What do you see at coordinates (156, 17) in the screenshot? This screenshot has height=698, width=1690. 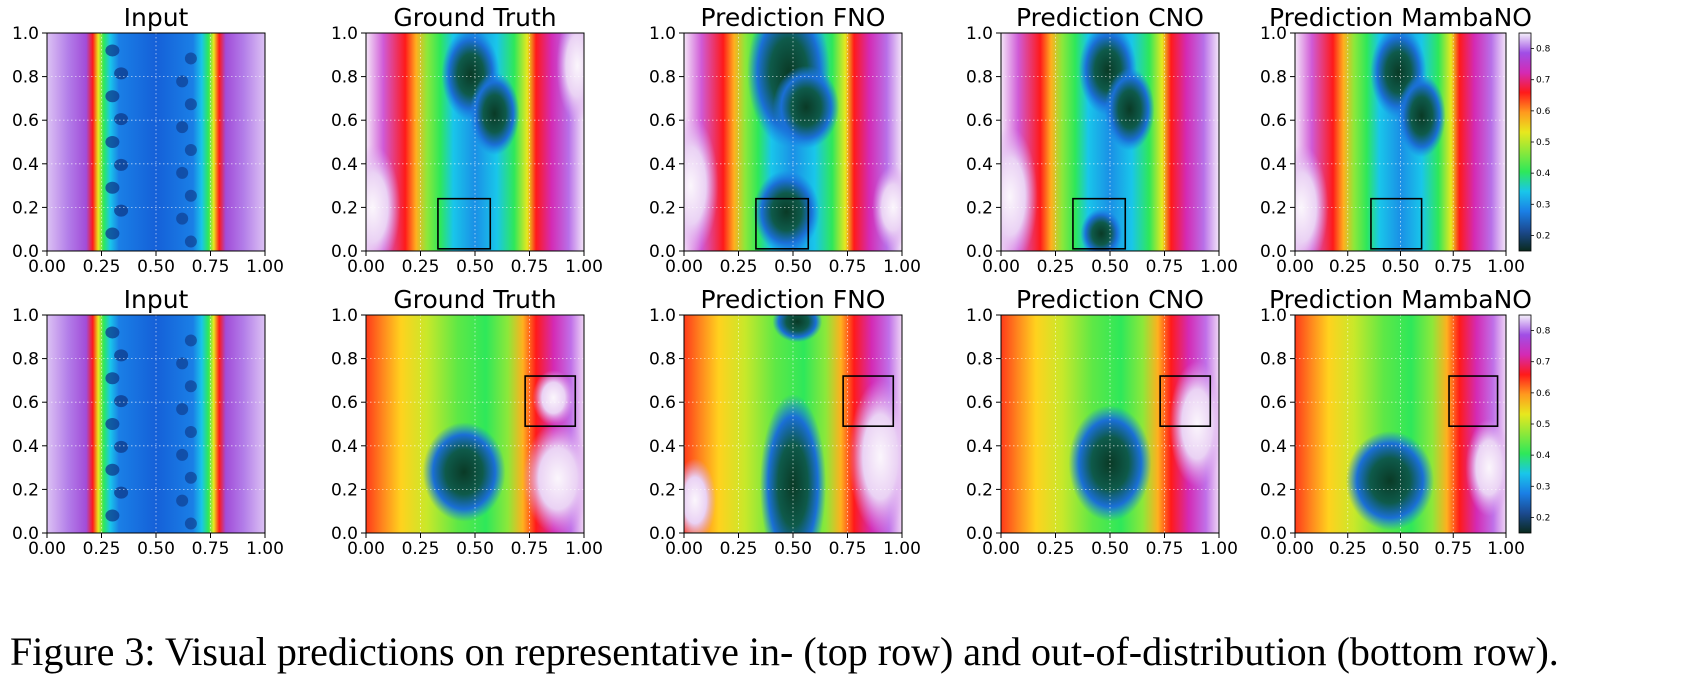 I see `panel-title: Input` at bounding box center [156, 17].